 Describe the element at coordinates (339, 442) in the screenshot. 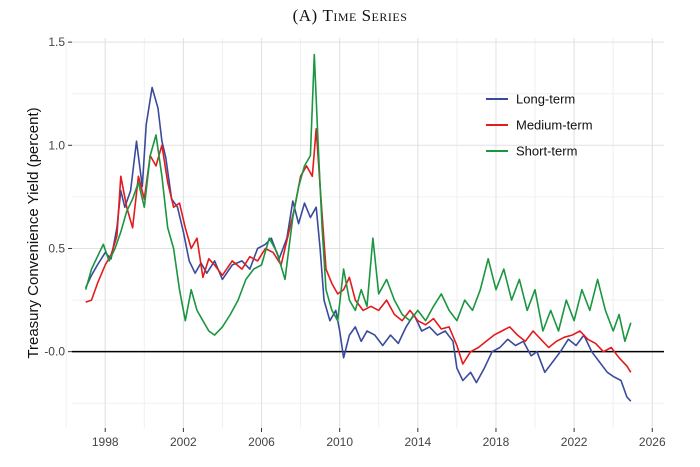

I see `x-tick-label: 2010` at that location.